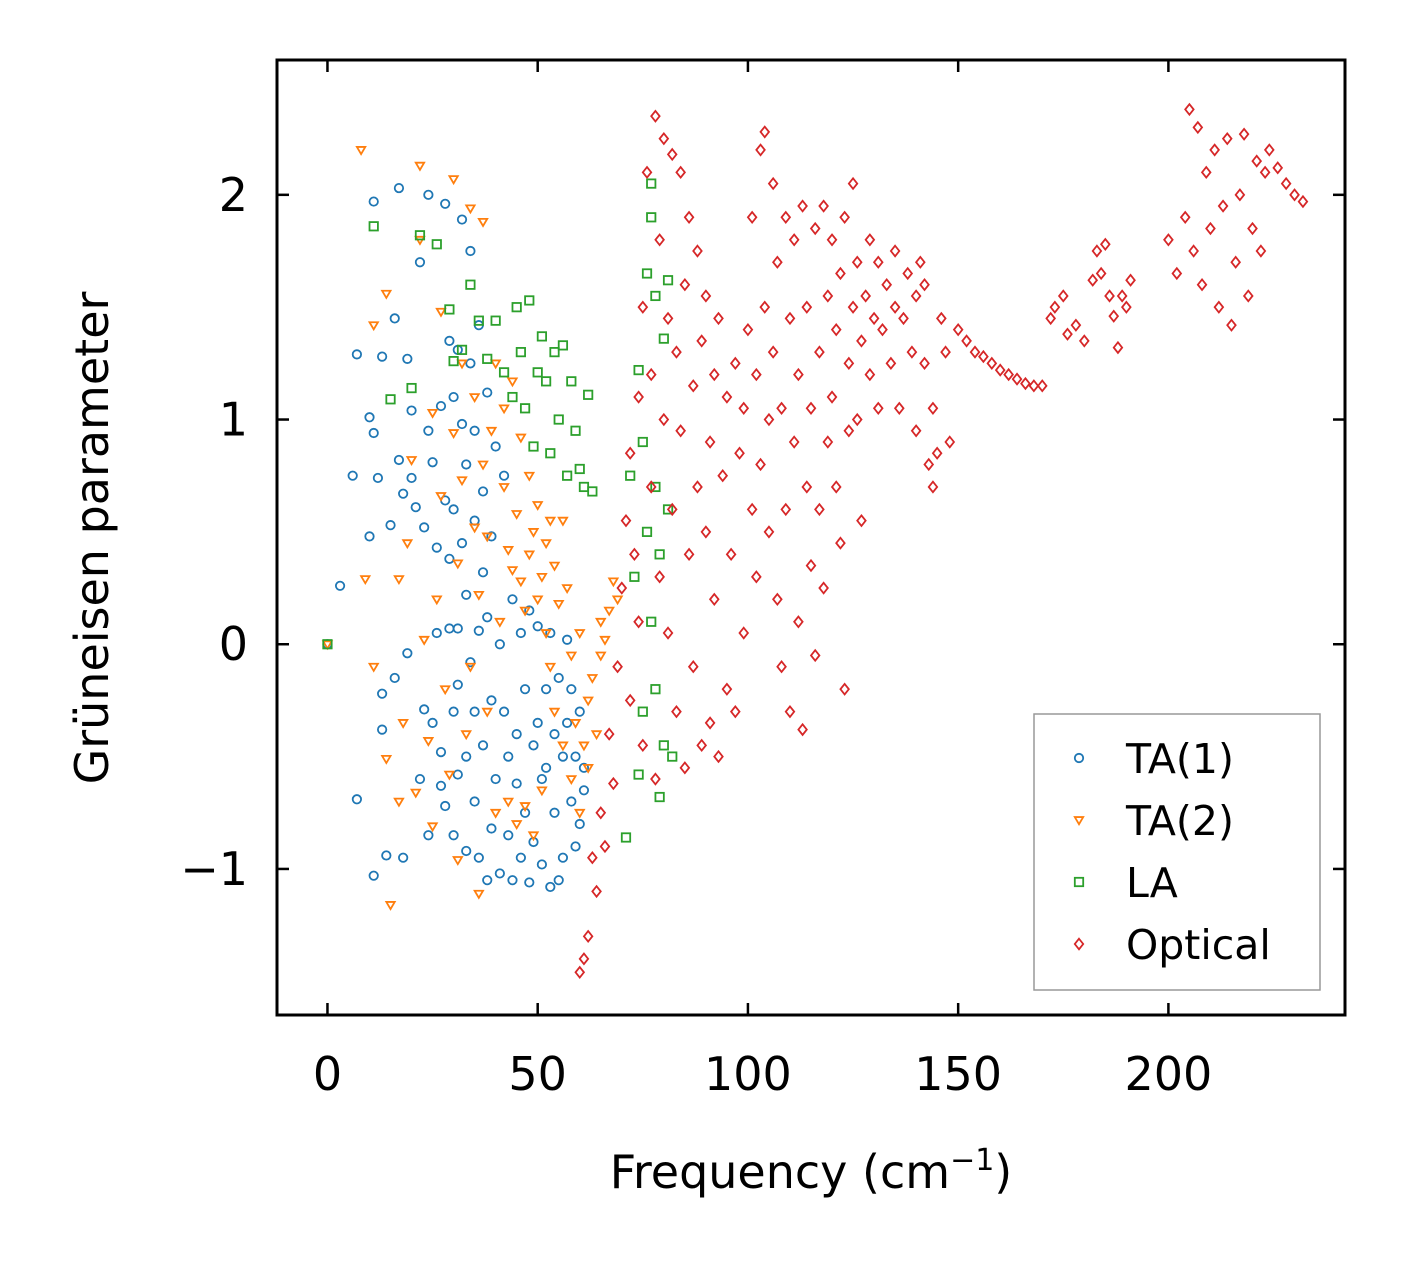  Describe the element at coordinates (1179, 821) in the screenshot. I see `legend-label: TA(2)` at that location.